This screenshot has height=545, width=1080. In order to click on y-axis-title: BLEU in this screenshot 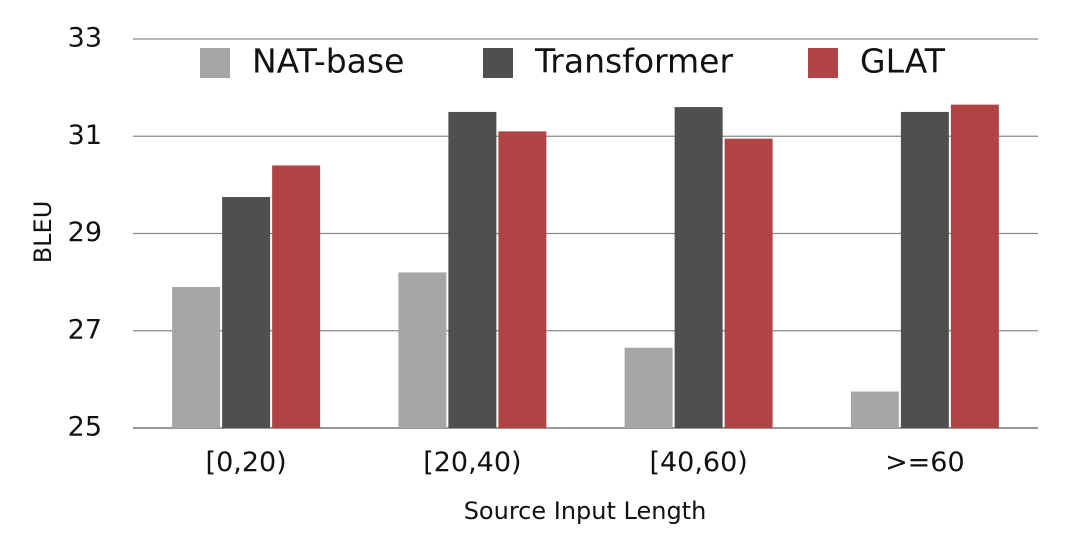, I will do `click(43, 232)`.